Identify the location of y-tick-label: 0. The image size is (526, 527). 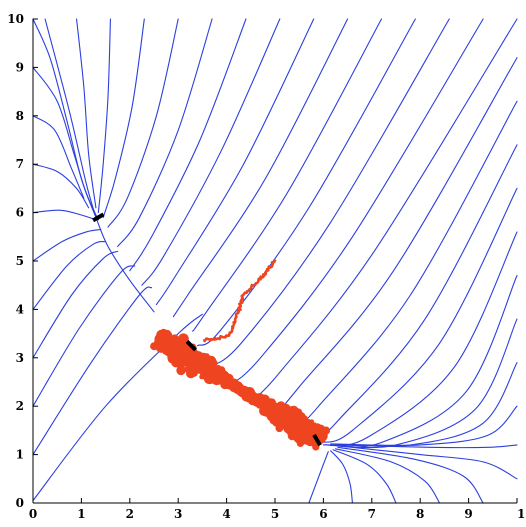
(20, 503).